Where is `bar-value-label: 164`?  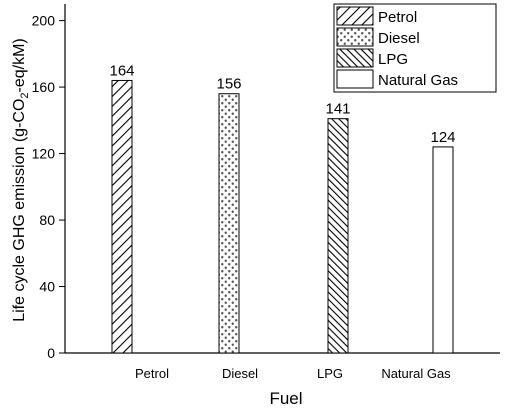 bar-value-label: 164 is located at coordinates (121, 70).